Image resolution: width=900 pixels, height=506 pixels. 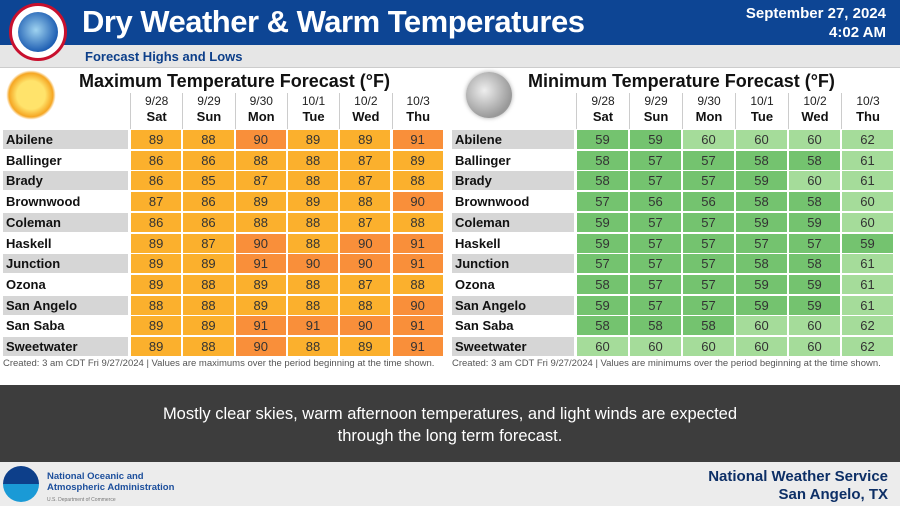 What do you see at coordinates (366, 101) in the screenshot?
I see `column-date: 10/2` at bounding box center [366, 101].